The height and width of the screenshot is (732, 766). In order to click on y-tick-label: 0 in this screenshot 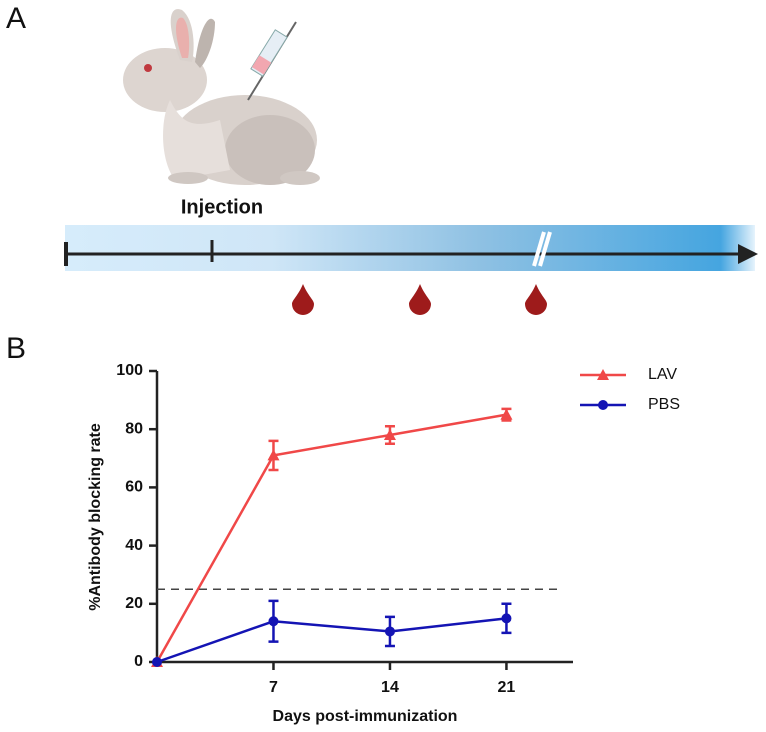, I will do `click(138, 661)`.